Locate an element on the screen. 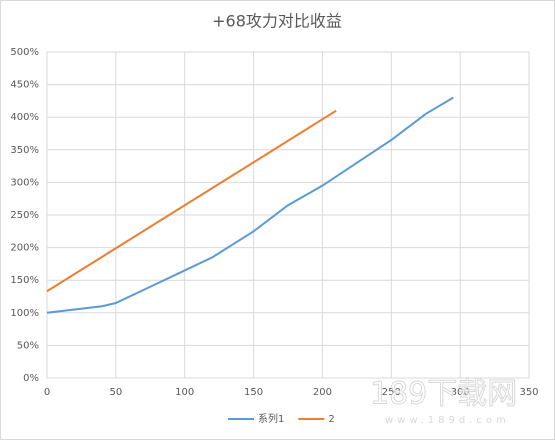 This screenshot has width=555, height=440. y-tick-label: 450% is located at coordinates (24, 85).